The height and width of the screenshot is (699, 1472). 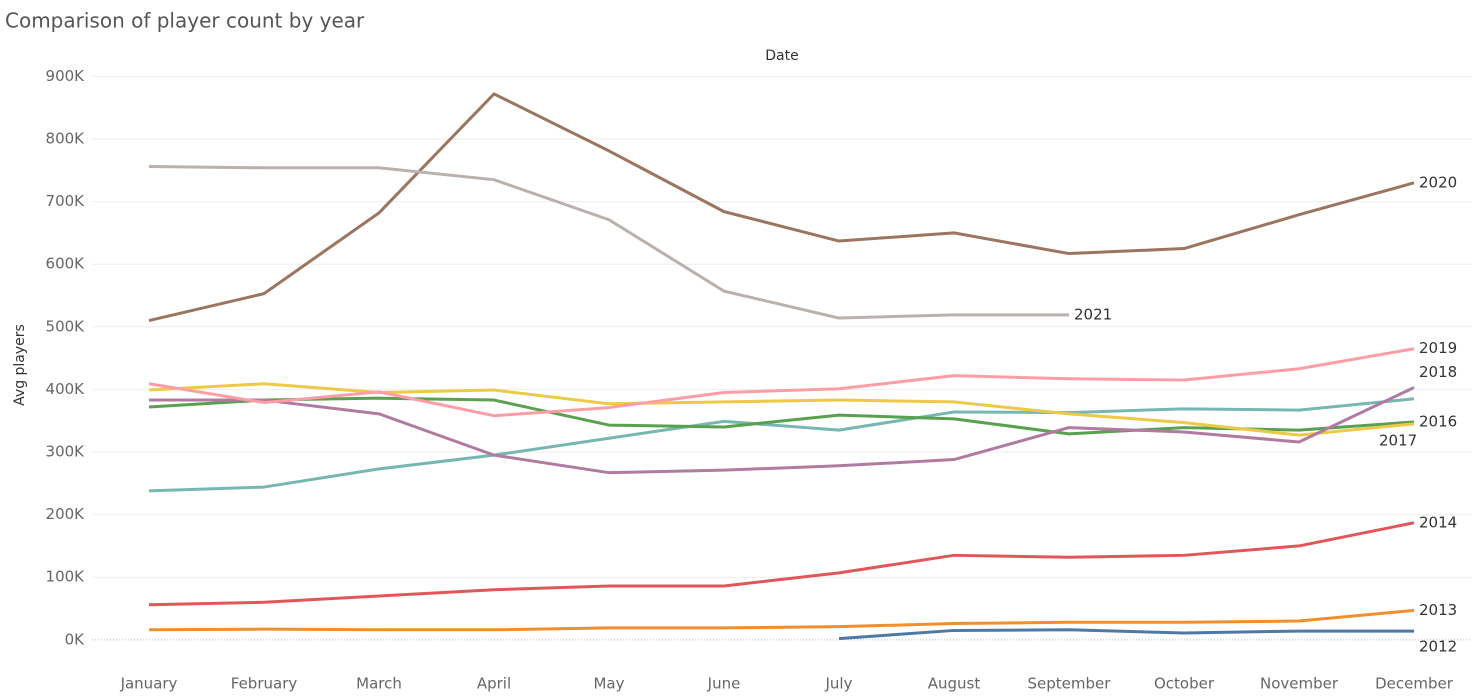 What do you see at coordinates (724, 684) in the screenshot?
I see `x-tick-label: June` at bounding box center [724, 684].